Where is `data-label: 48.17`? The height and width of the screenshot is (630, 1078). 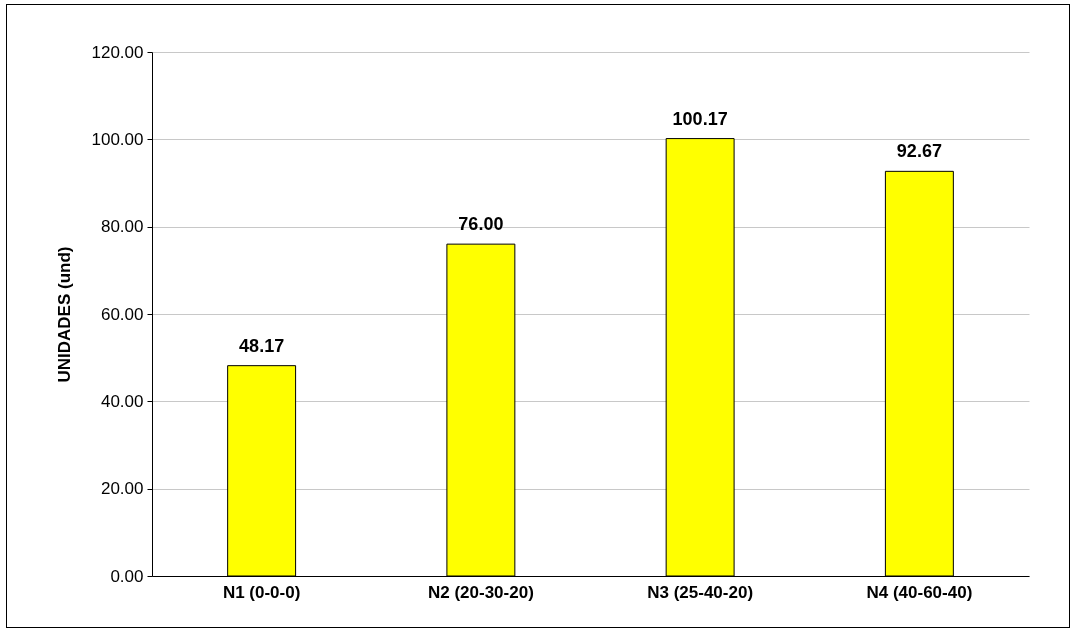 data-label: 48.17 is located at coordinates (262, 345).